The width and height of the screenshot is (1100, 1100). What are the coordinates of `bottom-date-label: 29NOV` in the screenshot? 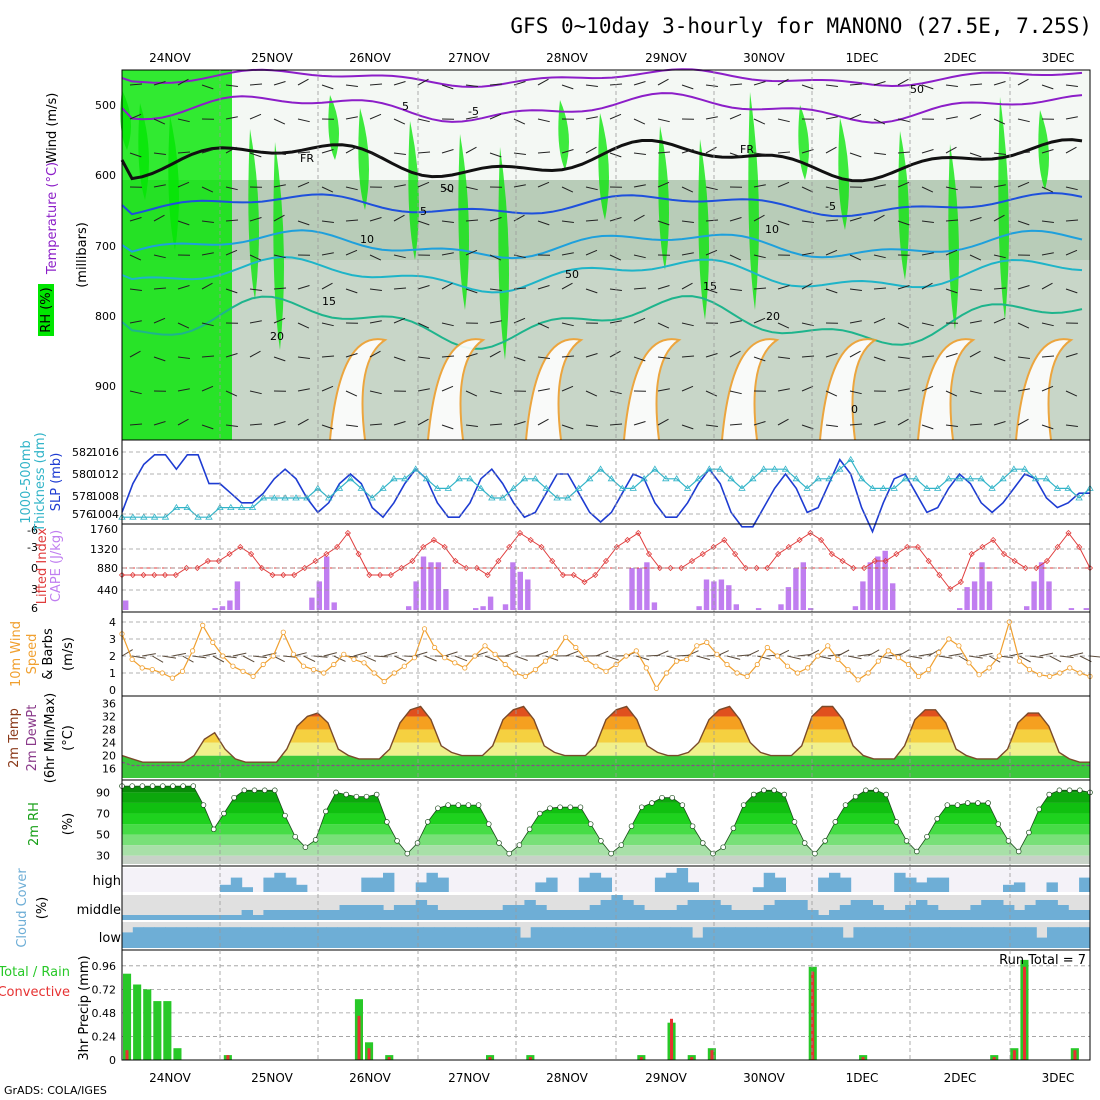 It's located at (666, 1078).